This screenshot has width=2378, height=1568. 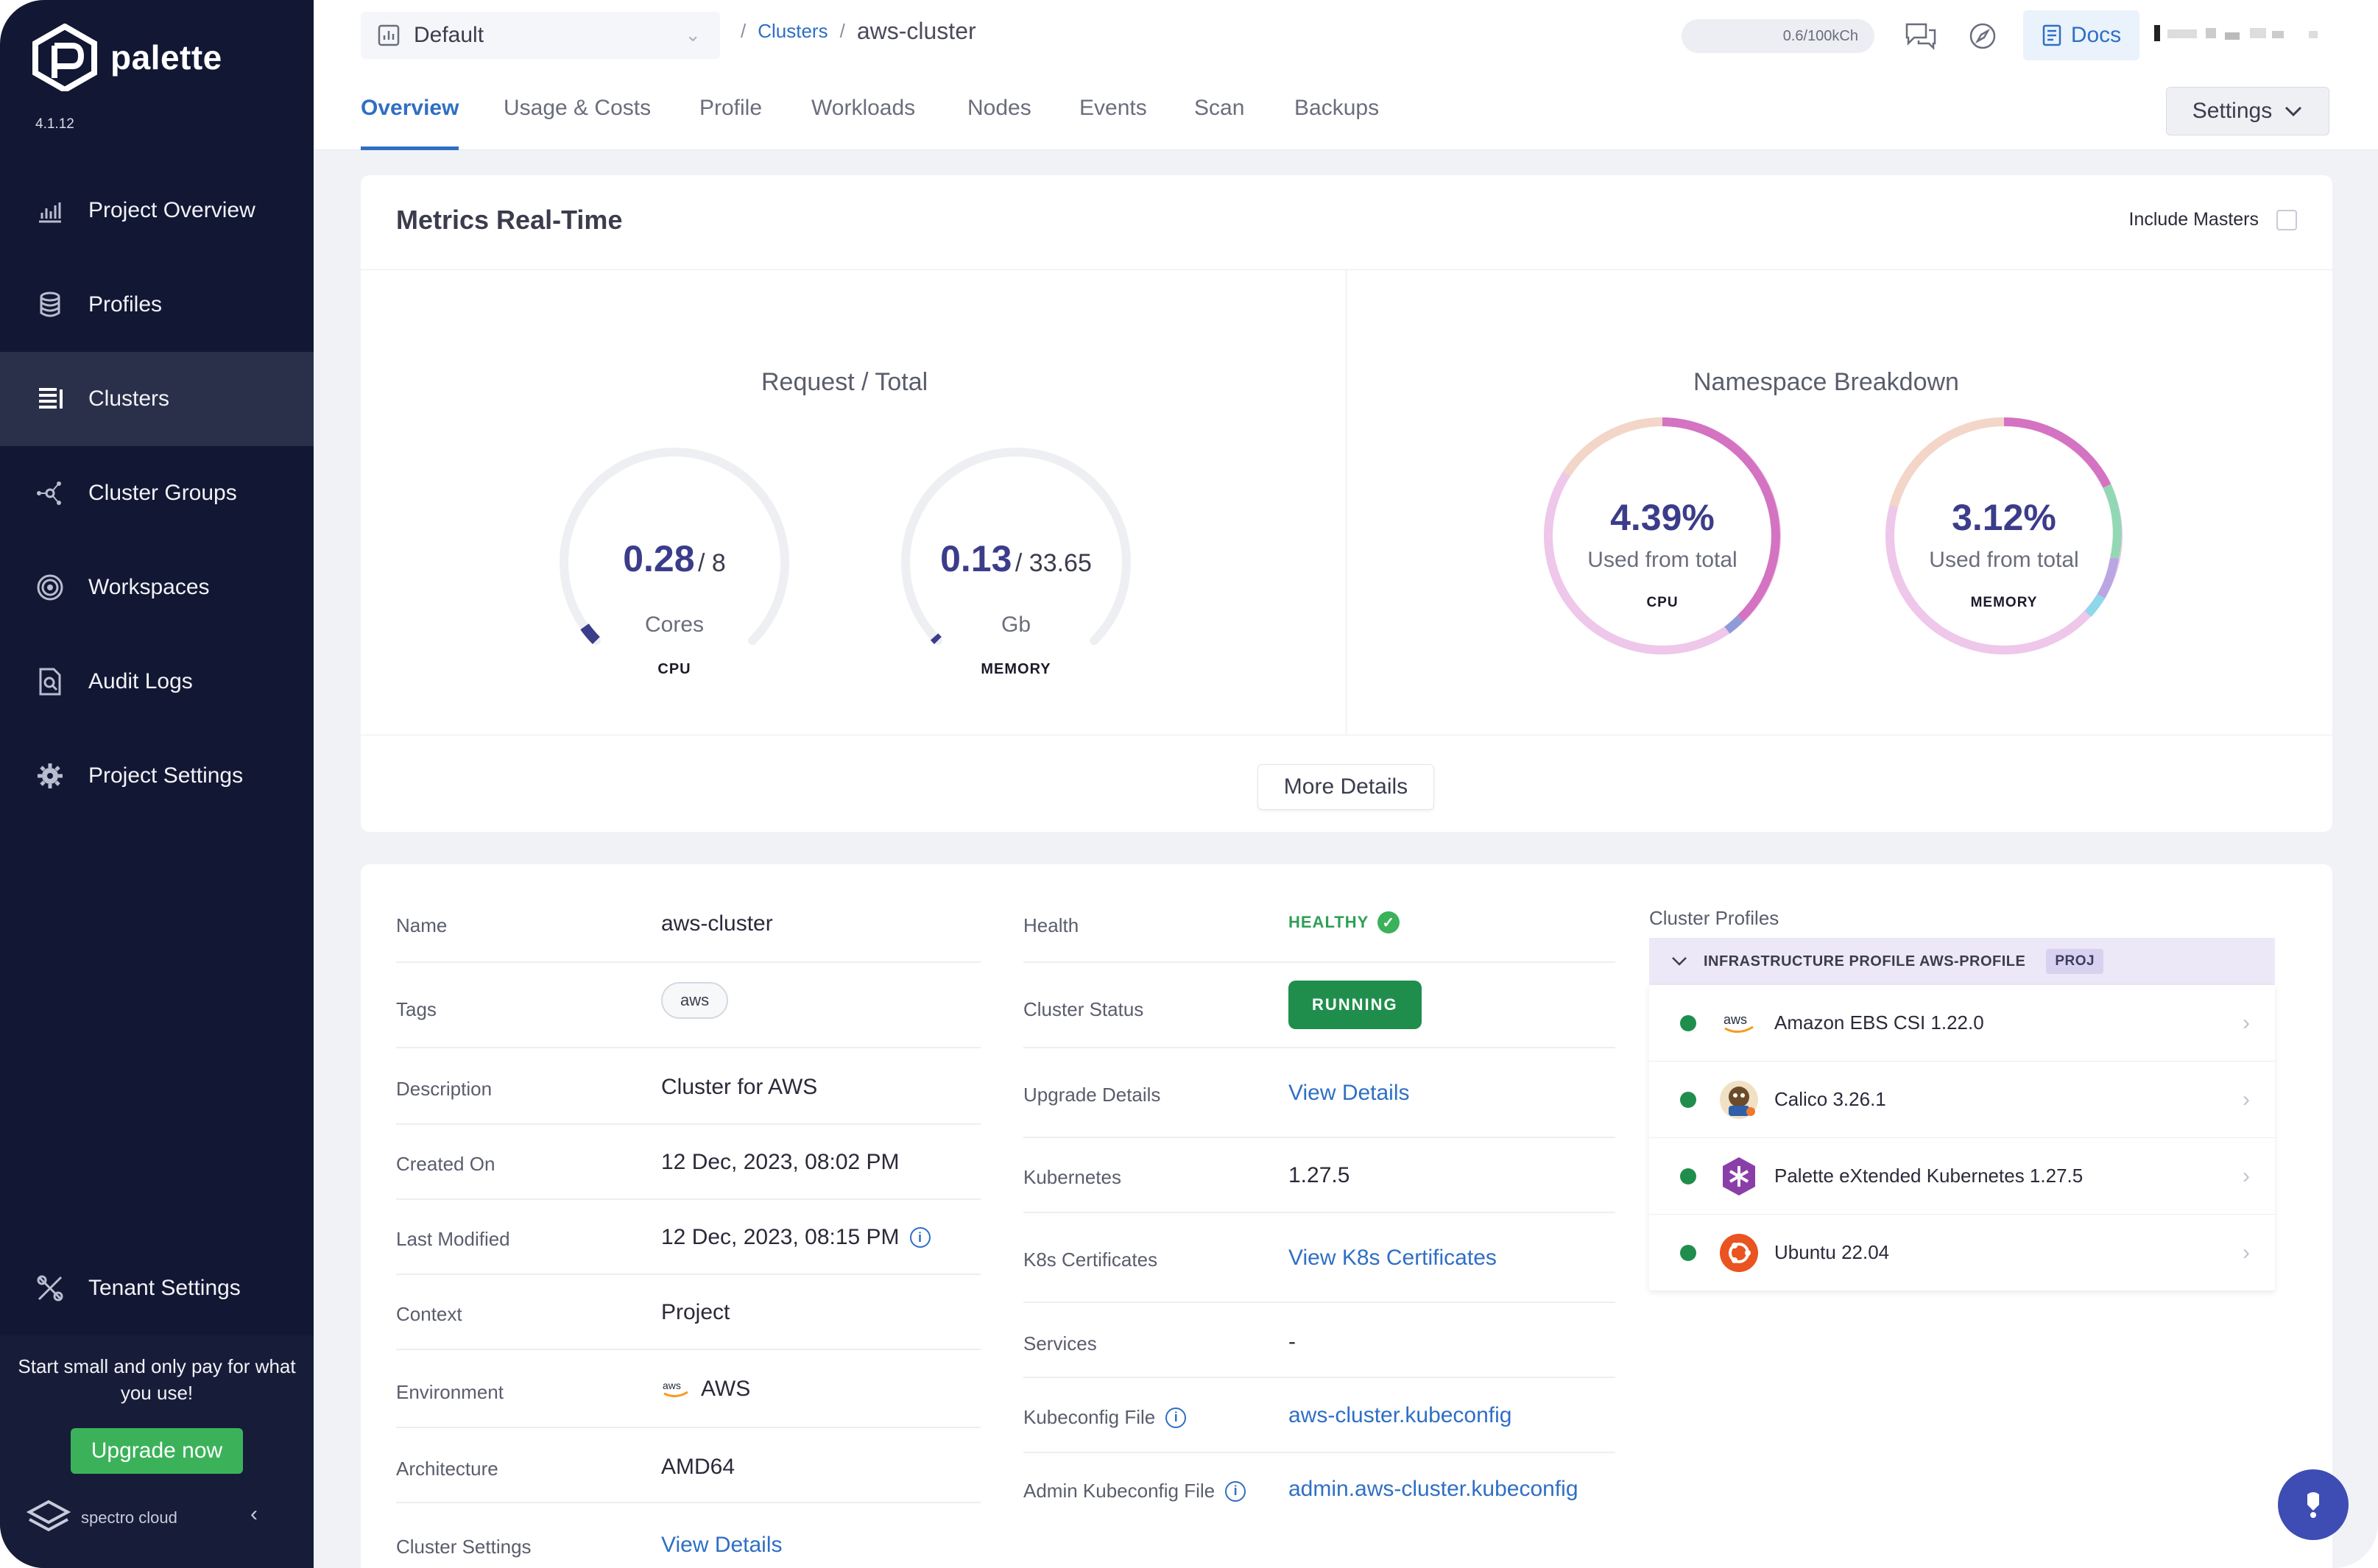 I want to click on tab-profile: Profile, so click(x=731, y=108).